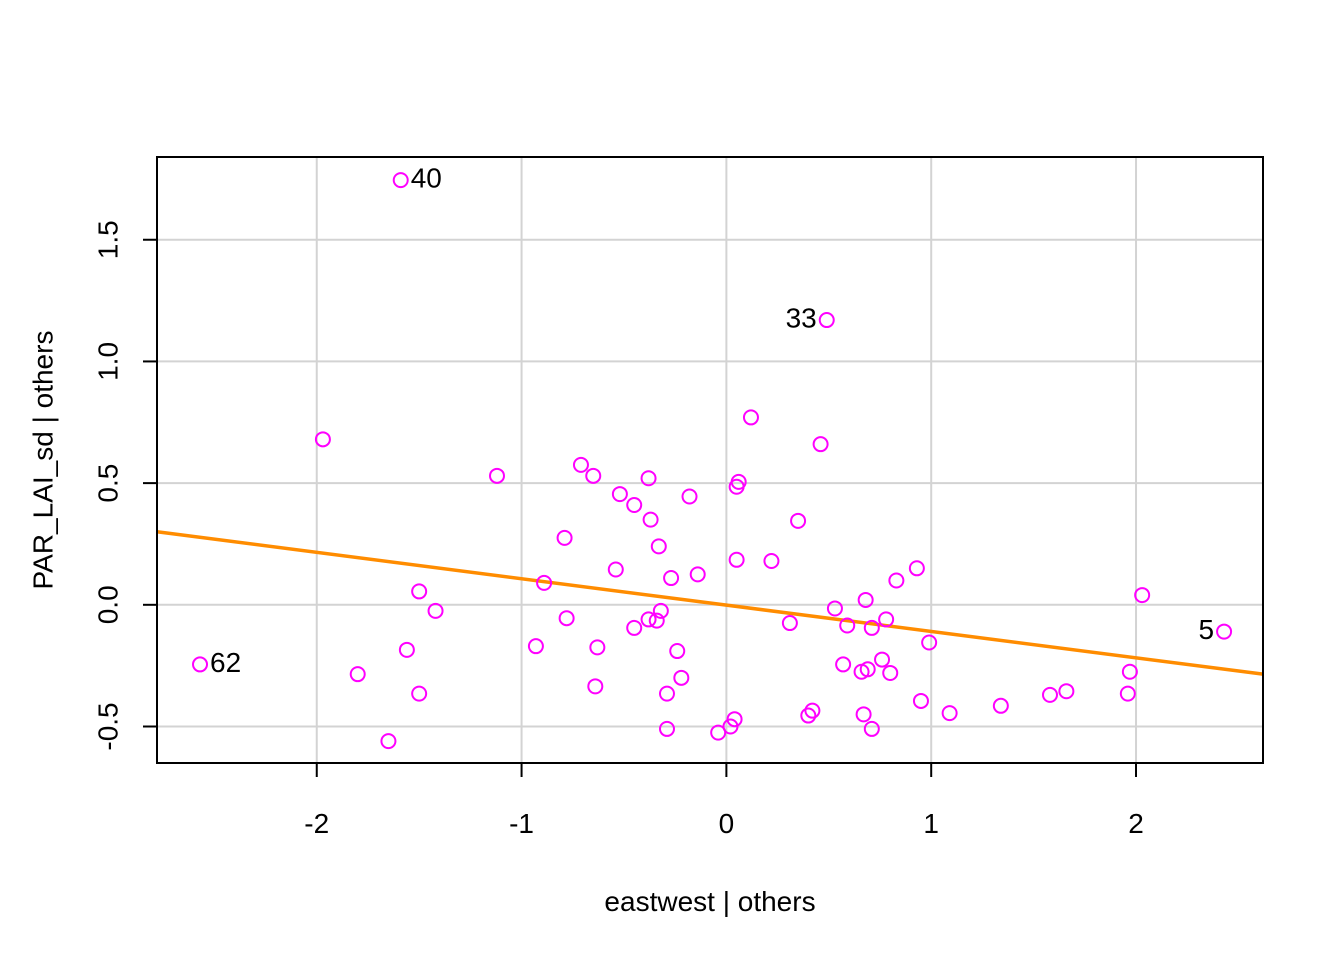 This screenshot has width=1344, height=960. I want to click on point-id-label: 5, so click(1207, 629).